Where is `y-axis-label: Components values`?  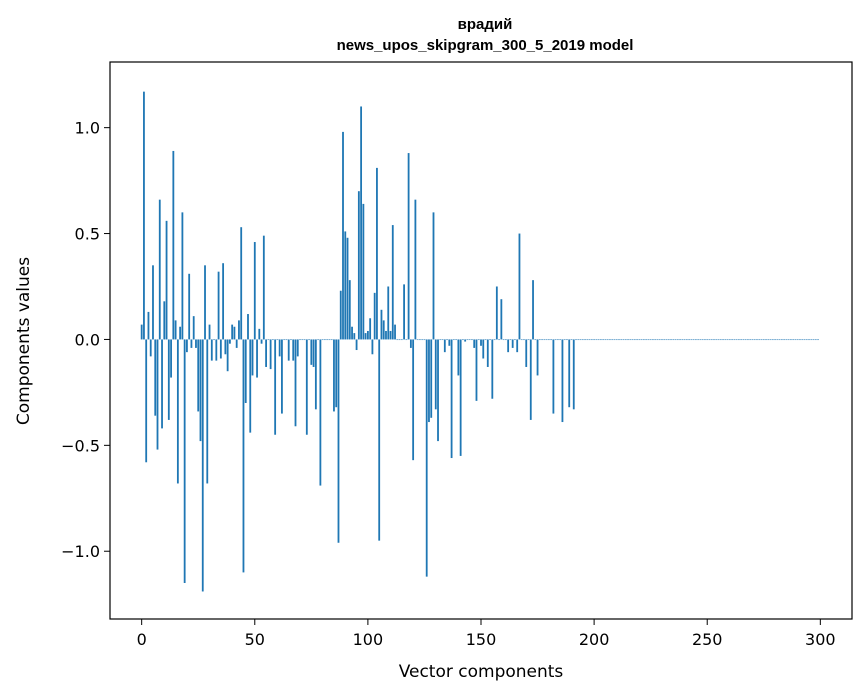 y-axis-label: Components values is located at coordinates (24, 341).